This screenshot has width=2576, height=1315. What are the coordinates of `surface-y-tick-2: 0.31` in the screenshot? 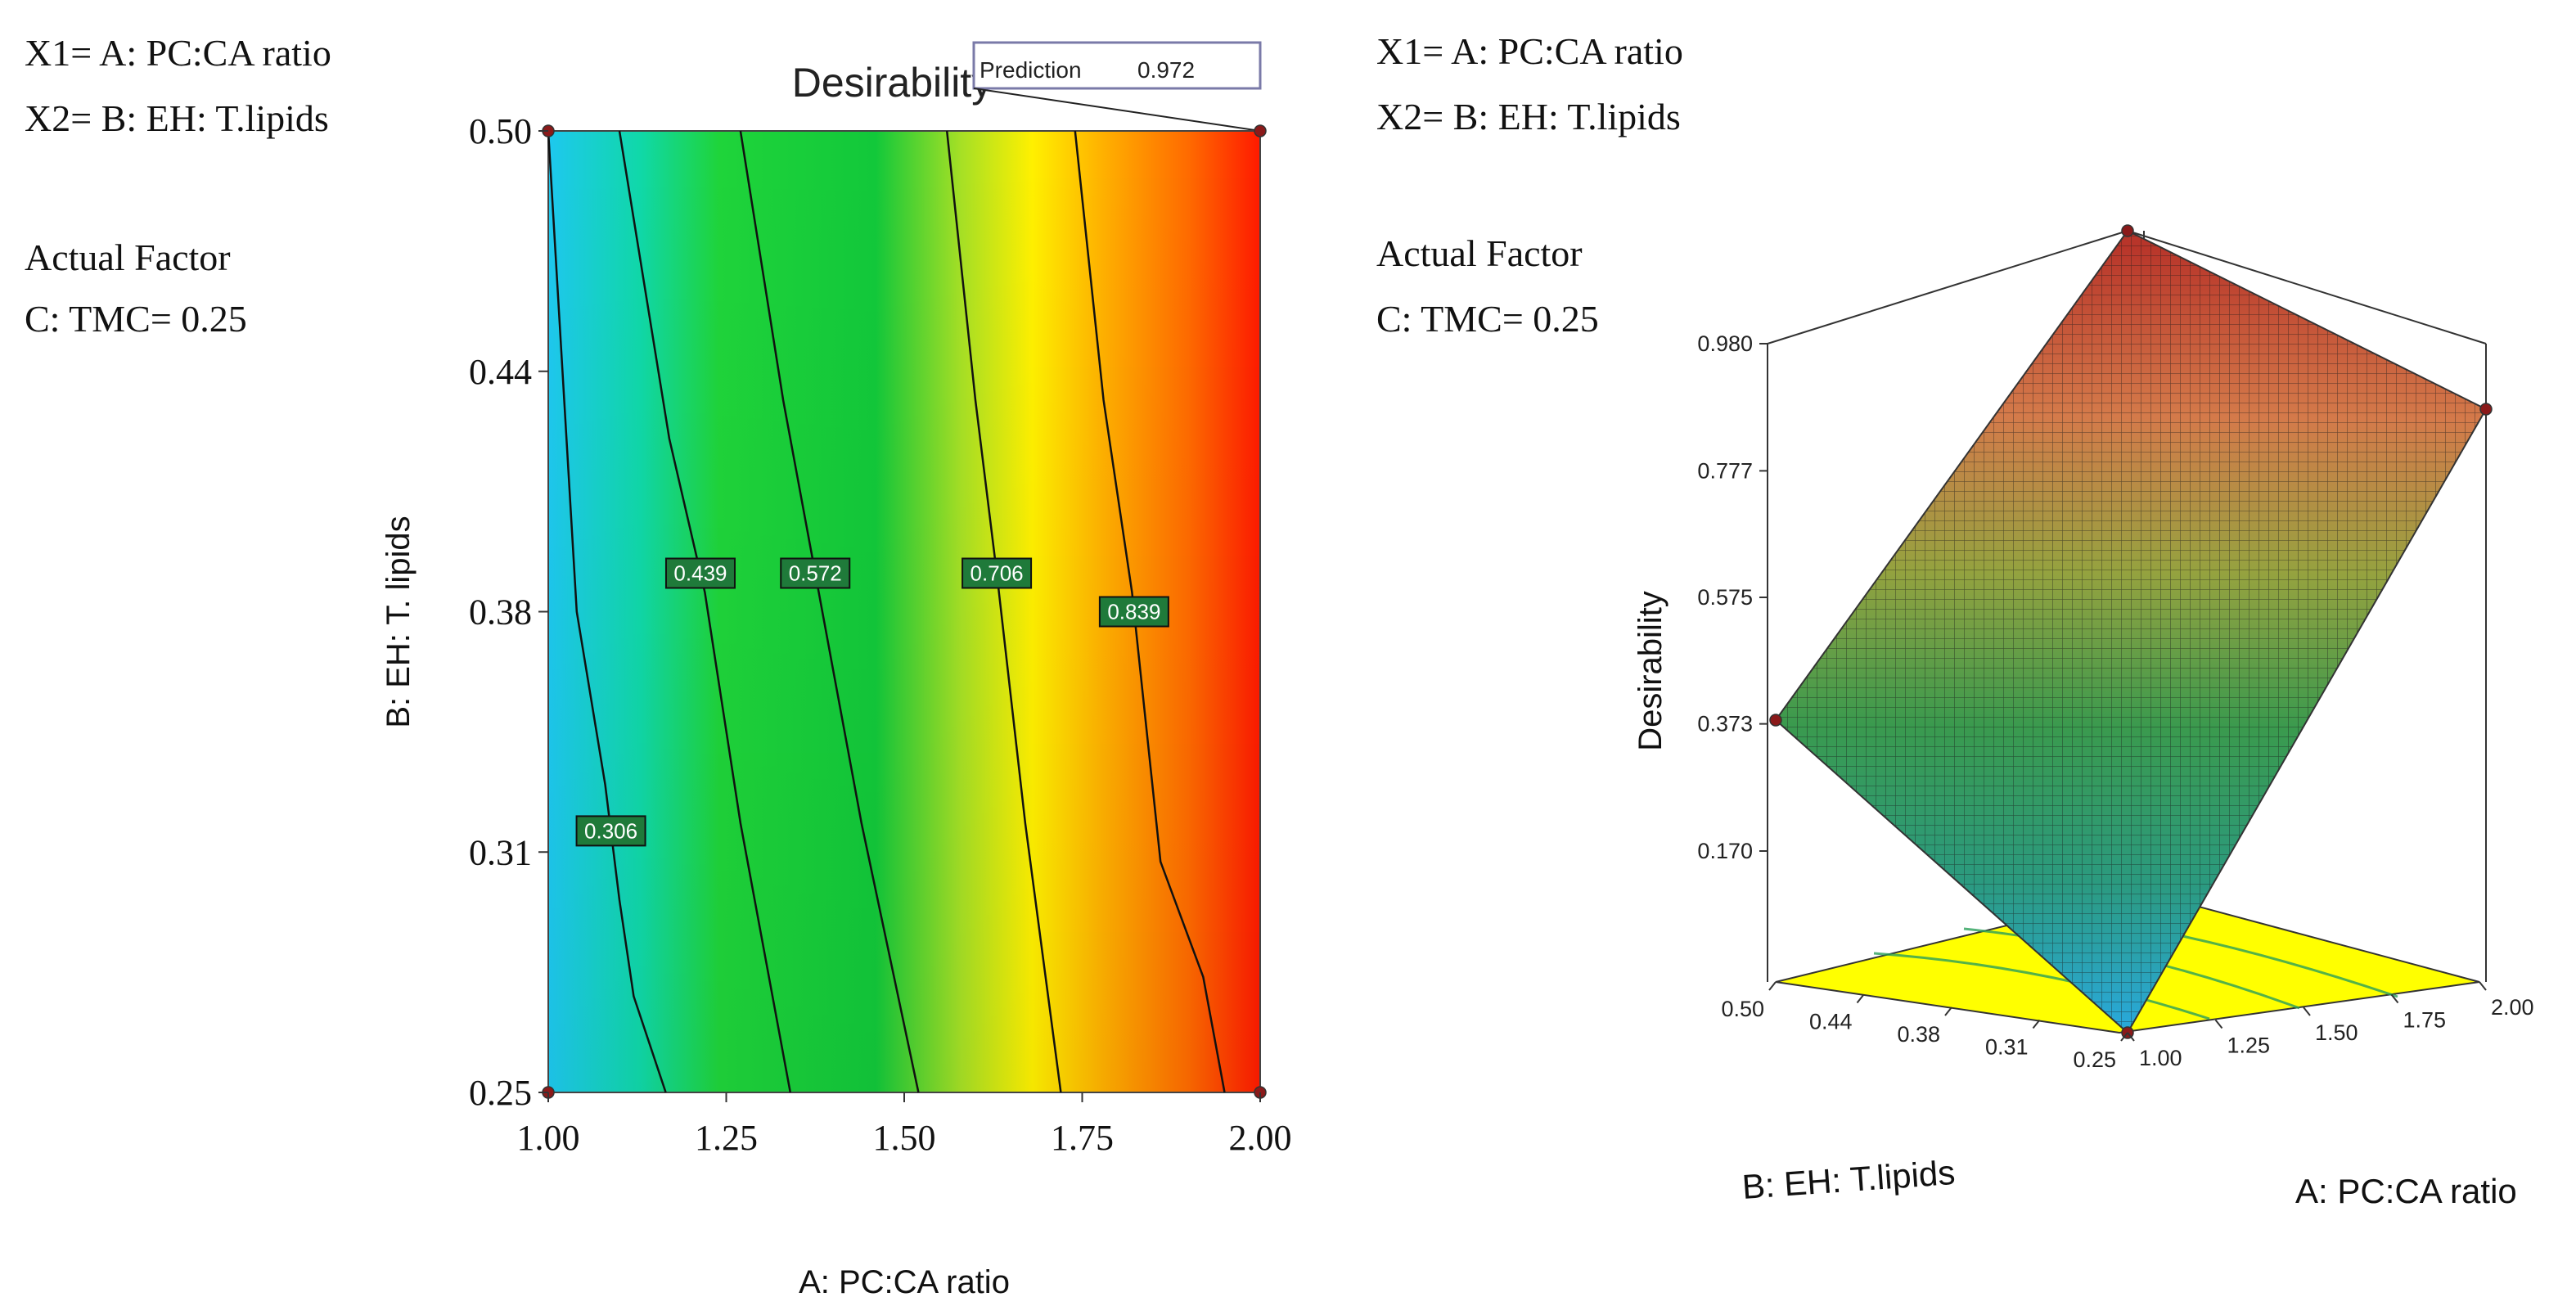 It's located at (2007, 1047).